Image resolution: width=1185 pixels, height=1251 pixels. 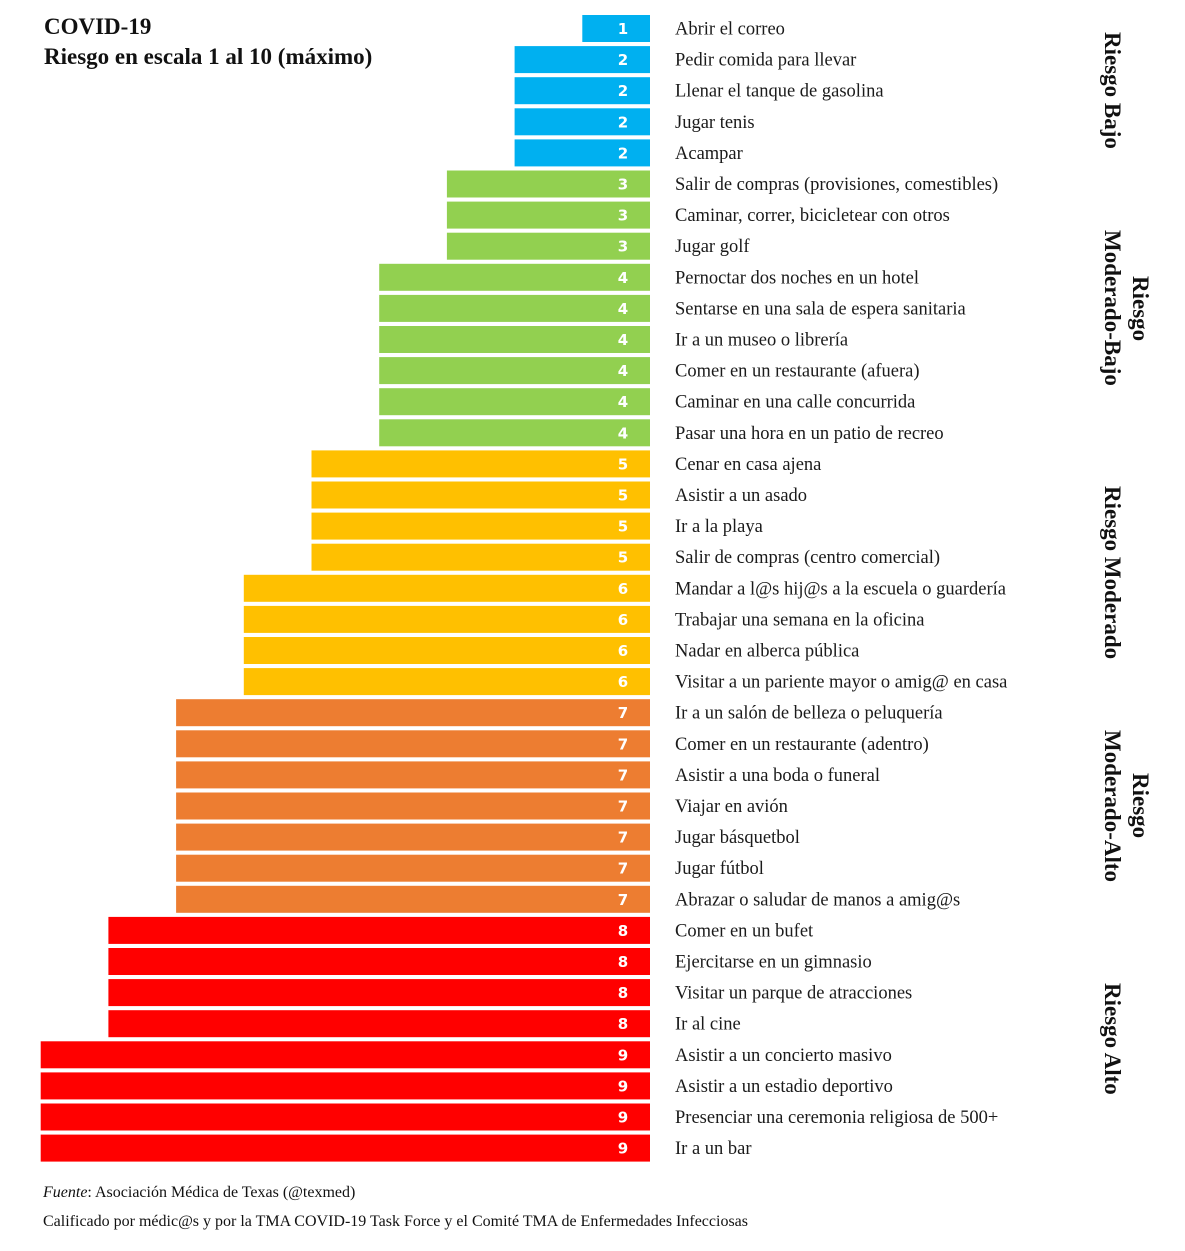 What do you see at coordinates (784, 1087) in the screenshot?
I see `category-label: Asistir a un estadio deportivo` at bounding box center [784, 1087].